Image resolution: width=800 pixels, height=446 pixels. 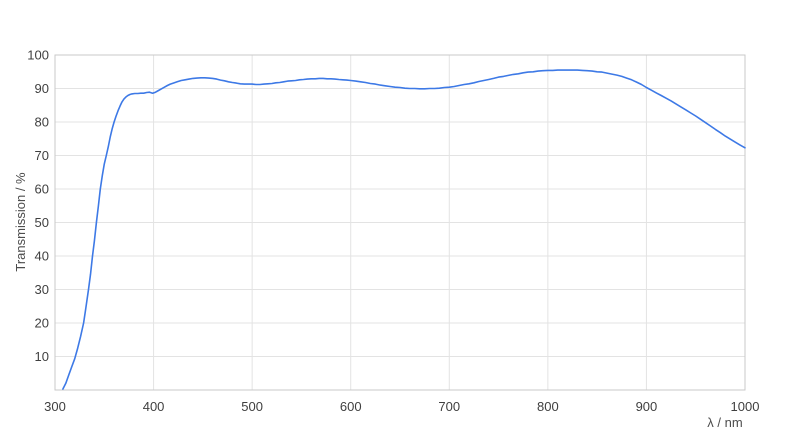 I want to click on x-tick-label: 800, so click(x=548, y=406).